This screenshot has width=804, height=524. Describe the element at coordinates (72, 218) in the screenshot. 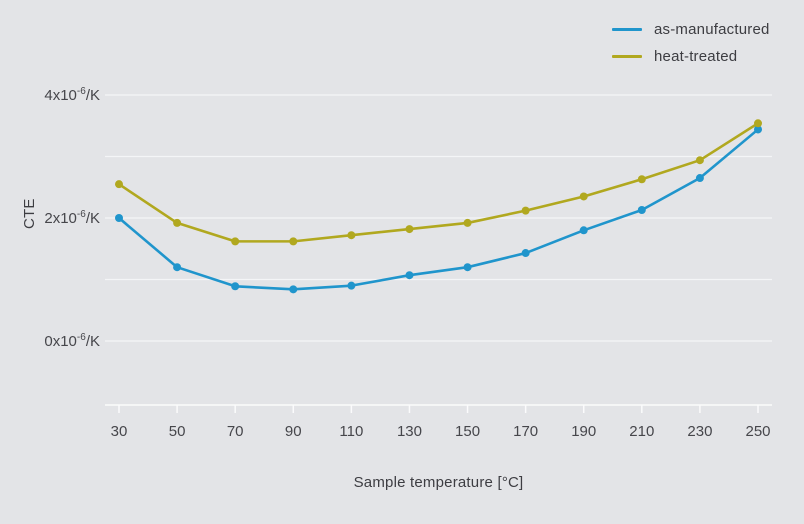

I see `y-tick-label: 2x10-6/K` at that location.